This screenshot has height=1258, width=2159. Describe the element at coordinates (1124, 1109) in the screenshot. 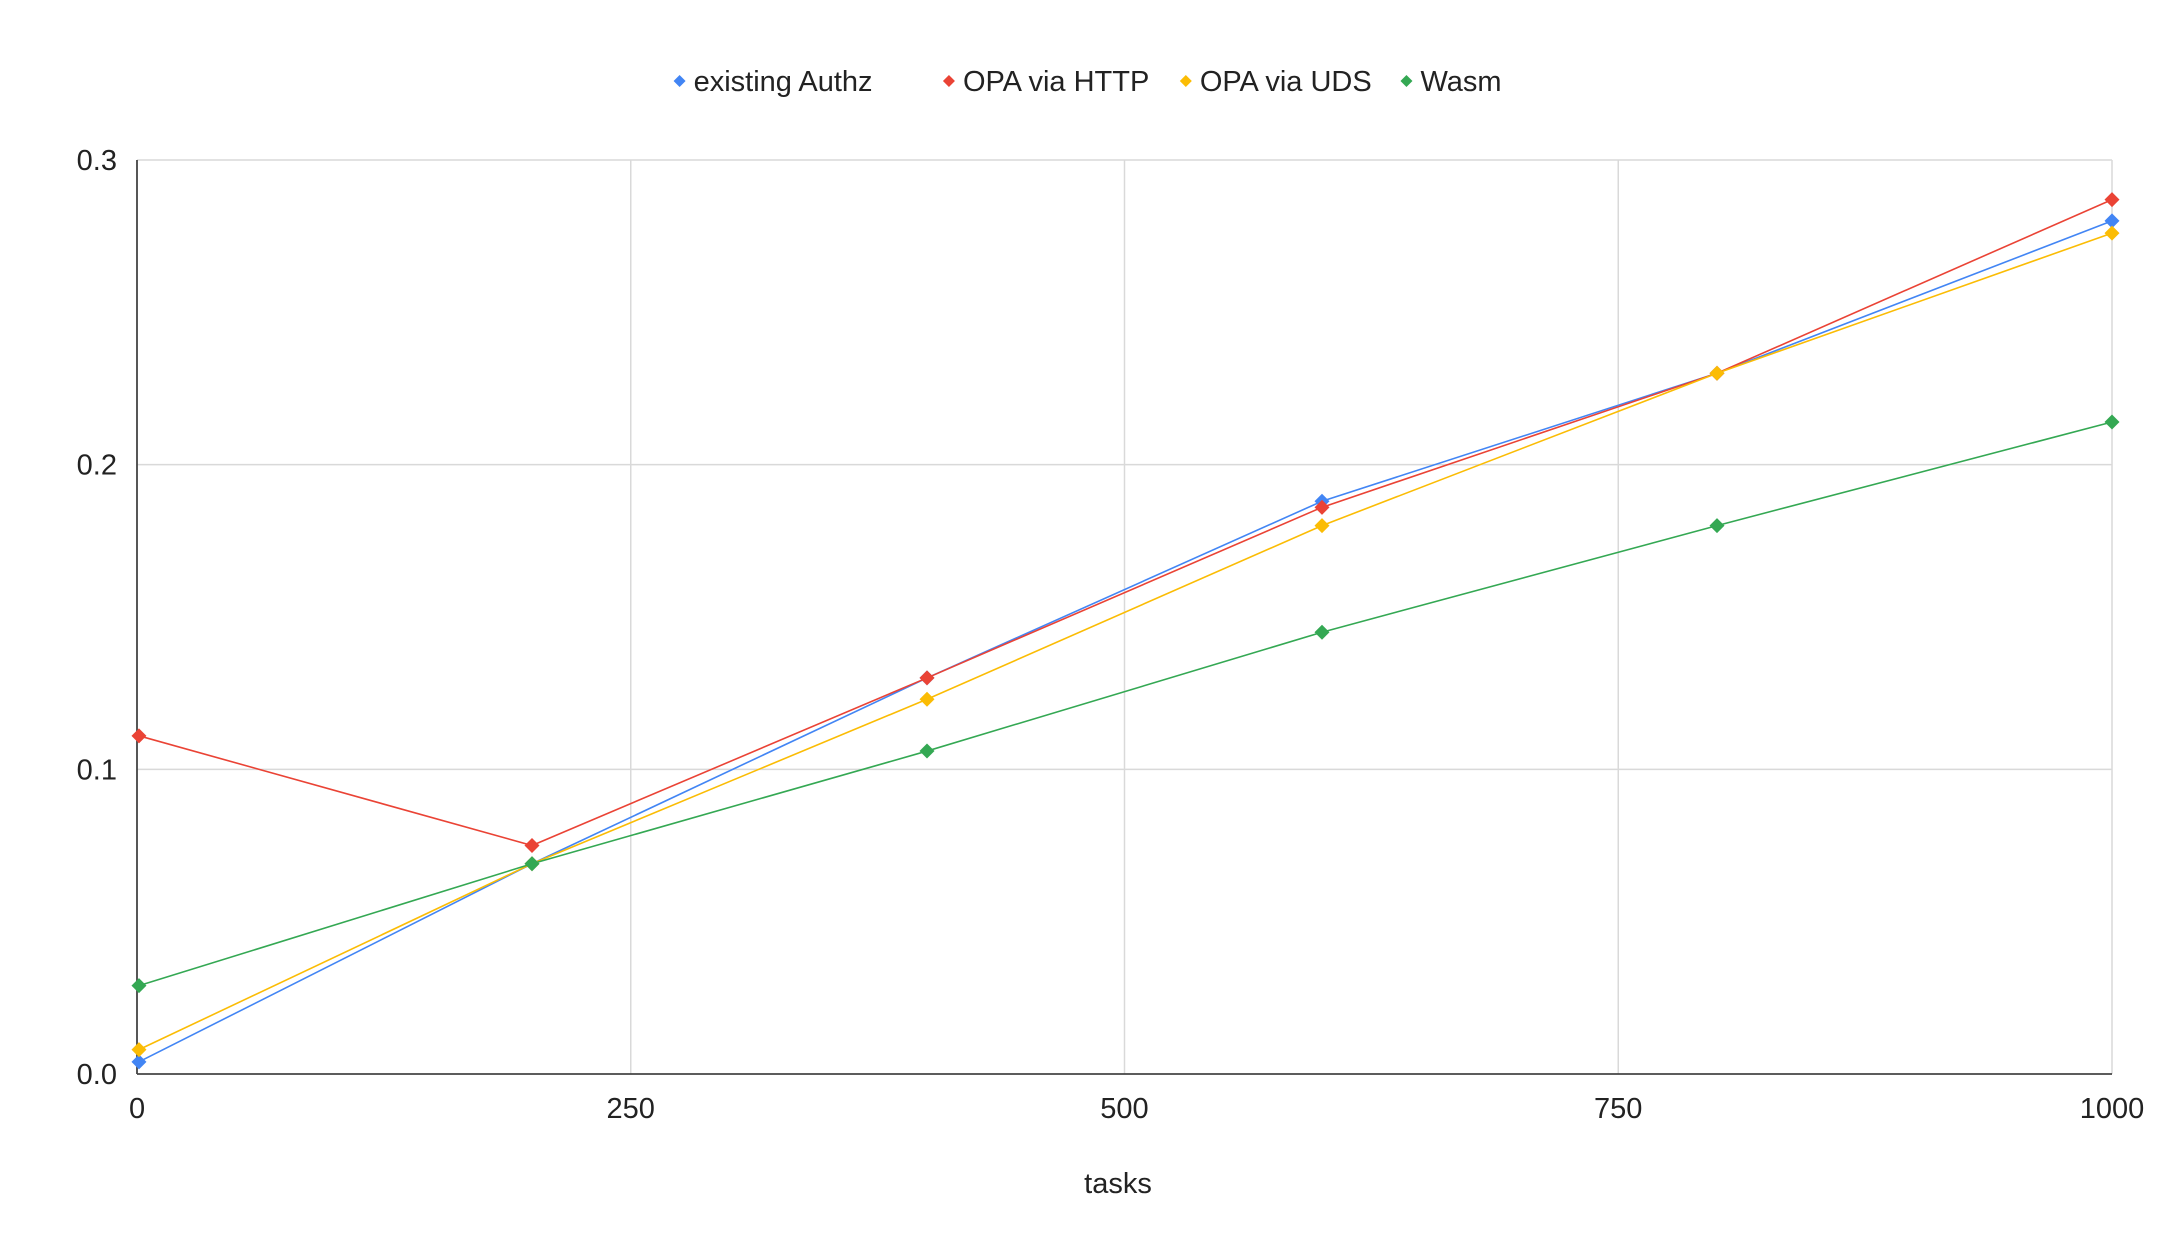

I see `x-tick-label: 500` at that location.